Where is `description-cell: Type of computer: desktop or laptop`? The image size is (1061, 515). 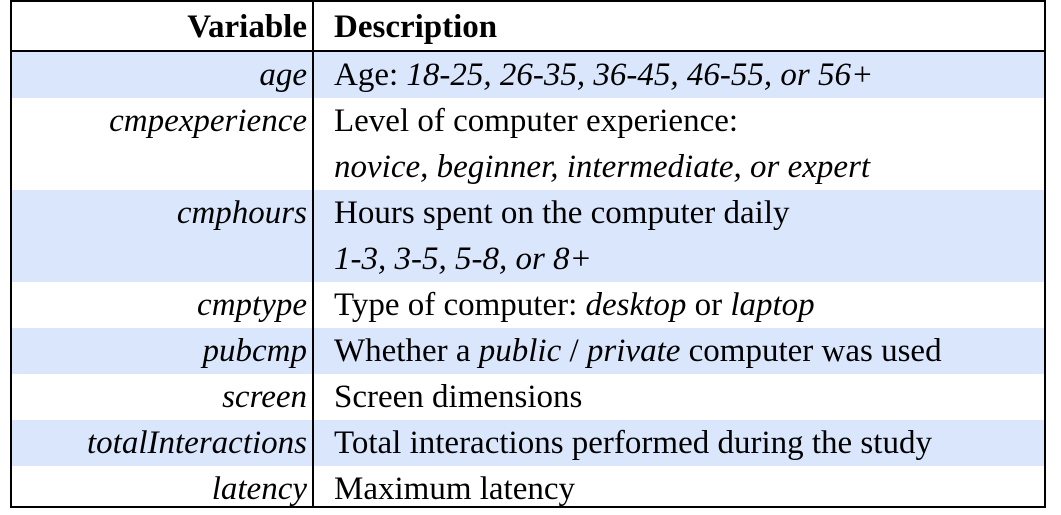 description-cell: Type of computer: desktop or laptop is located at coordinates (574, 305).